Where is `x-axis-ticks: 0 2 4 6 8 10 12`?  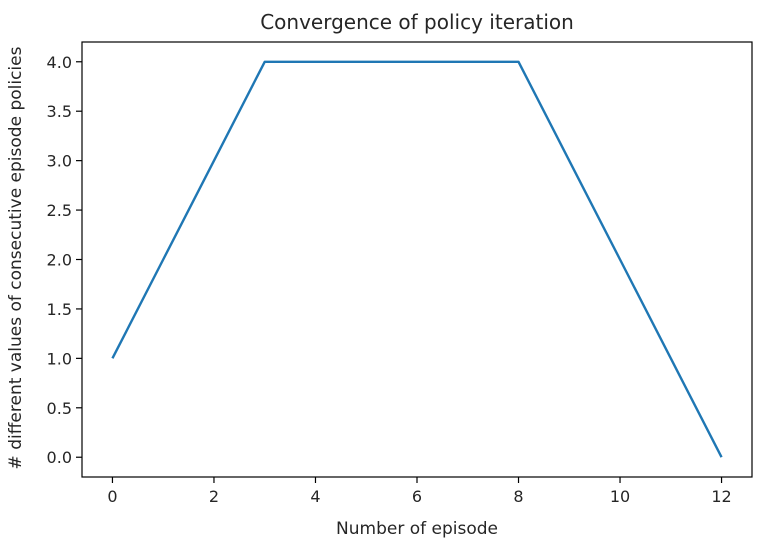
x-axis-ticks: 0 2 4 6 8 10 12 is located at coordinates (419, 491).